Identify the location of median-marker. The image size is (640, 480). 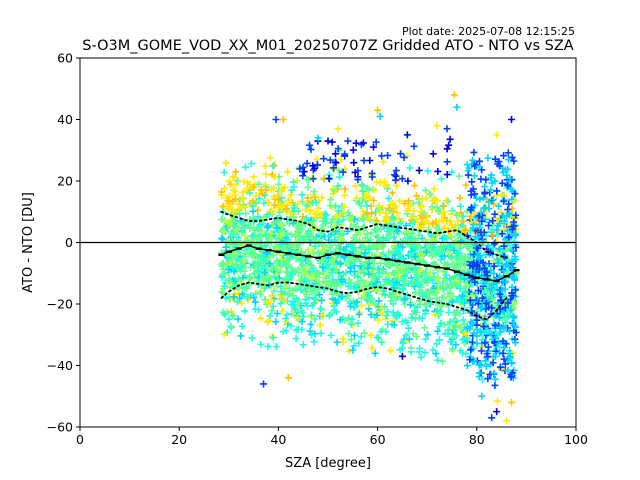
(496, 281).